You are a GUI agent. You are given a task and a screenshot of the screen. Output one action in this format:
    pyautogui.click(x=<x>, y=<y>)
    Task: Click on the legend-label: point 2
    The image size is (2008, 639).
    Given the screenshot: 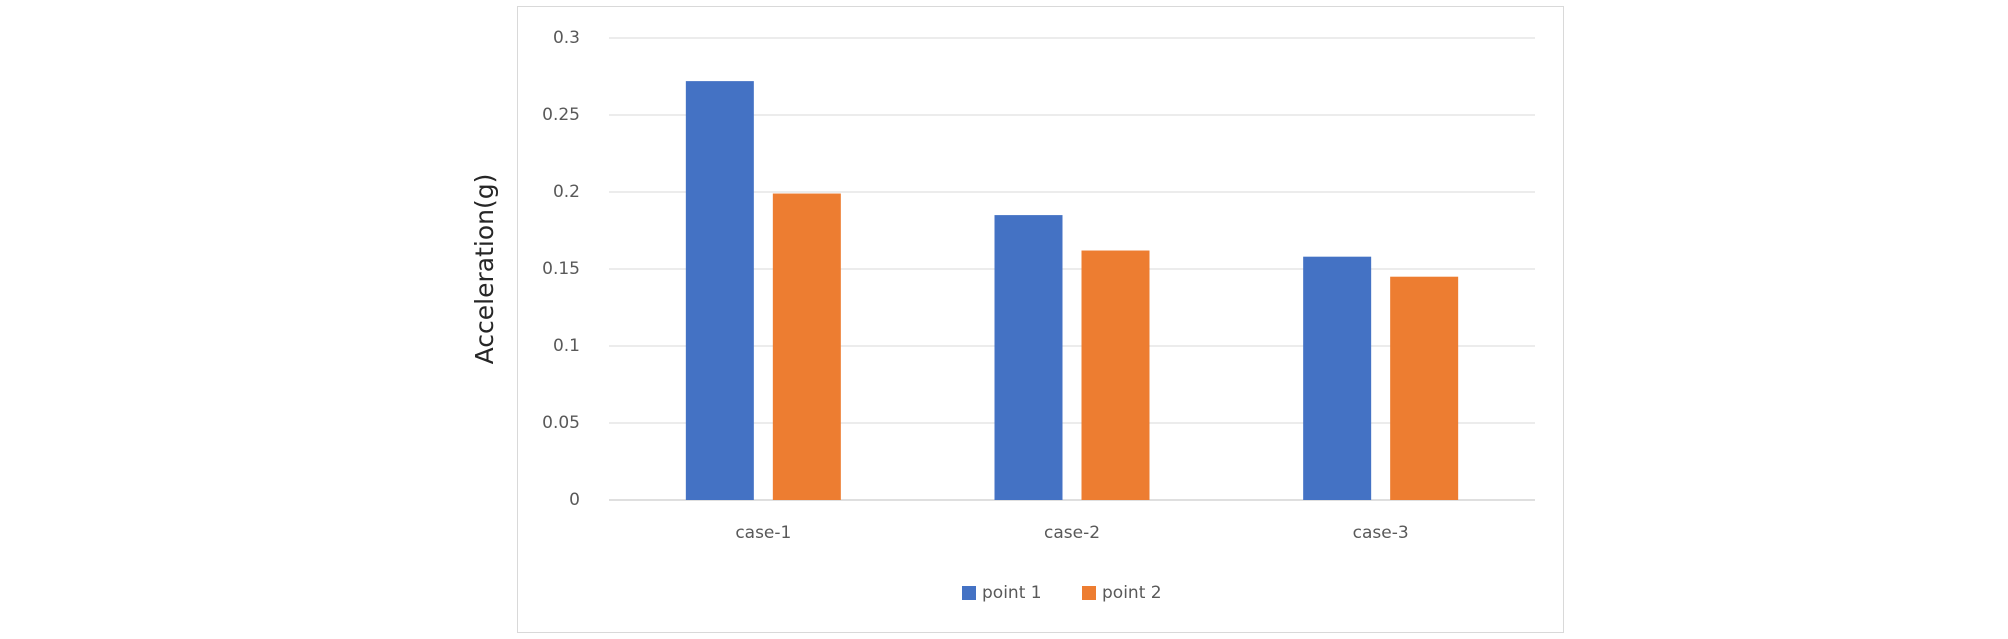 What is the action you would take?
    pyautogui.click(x=1132, y=593)
    